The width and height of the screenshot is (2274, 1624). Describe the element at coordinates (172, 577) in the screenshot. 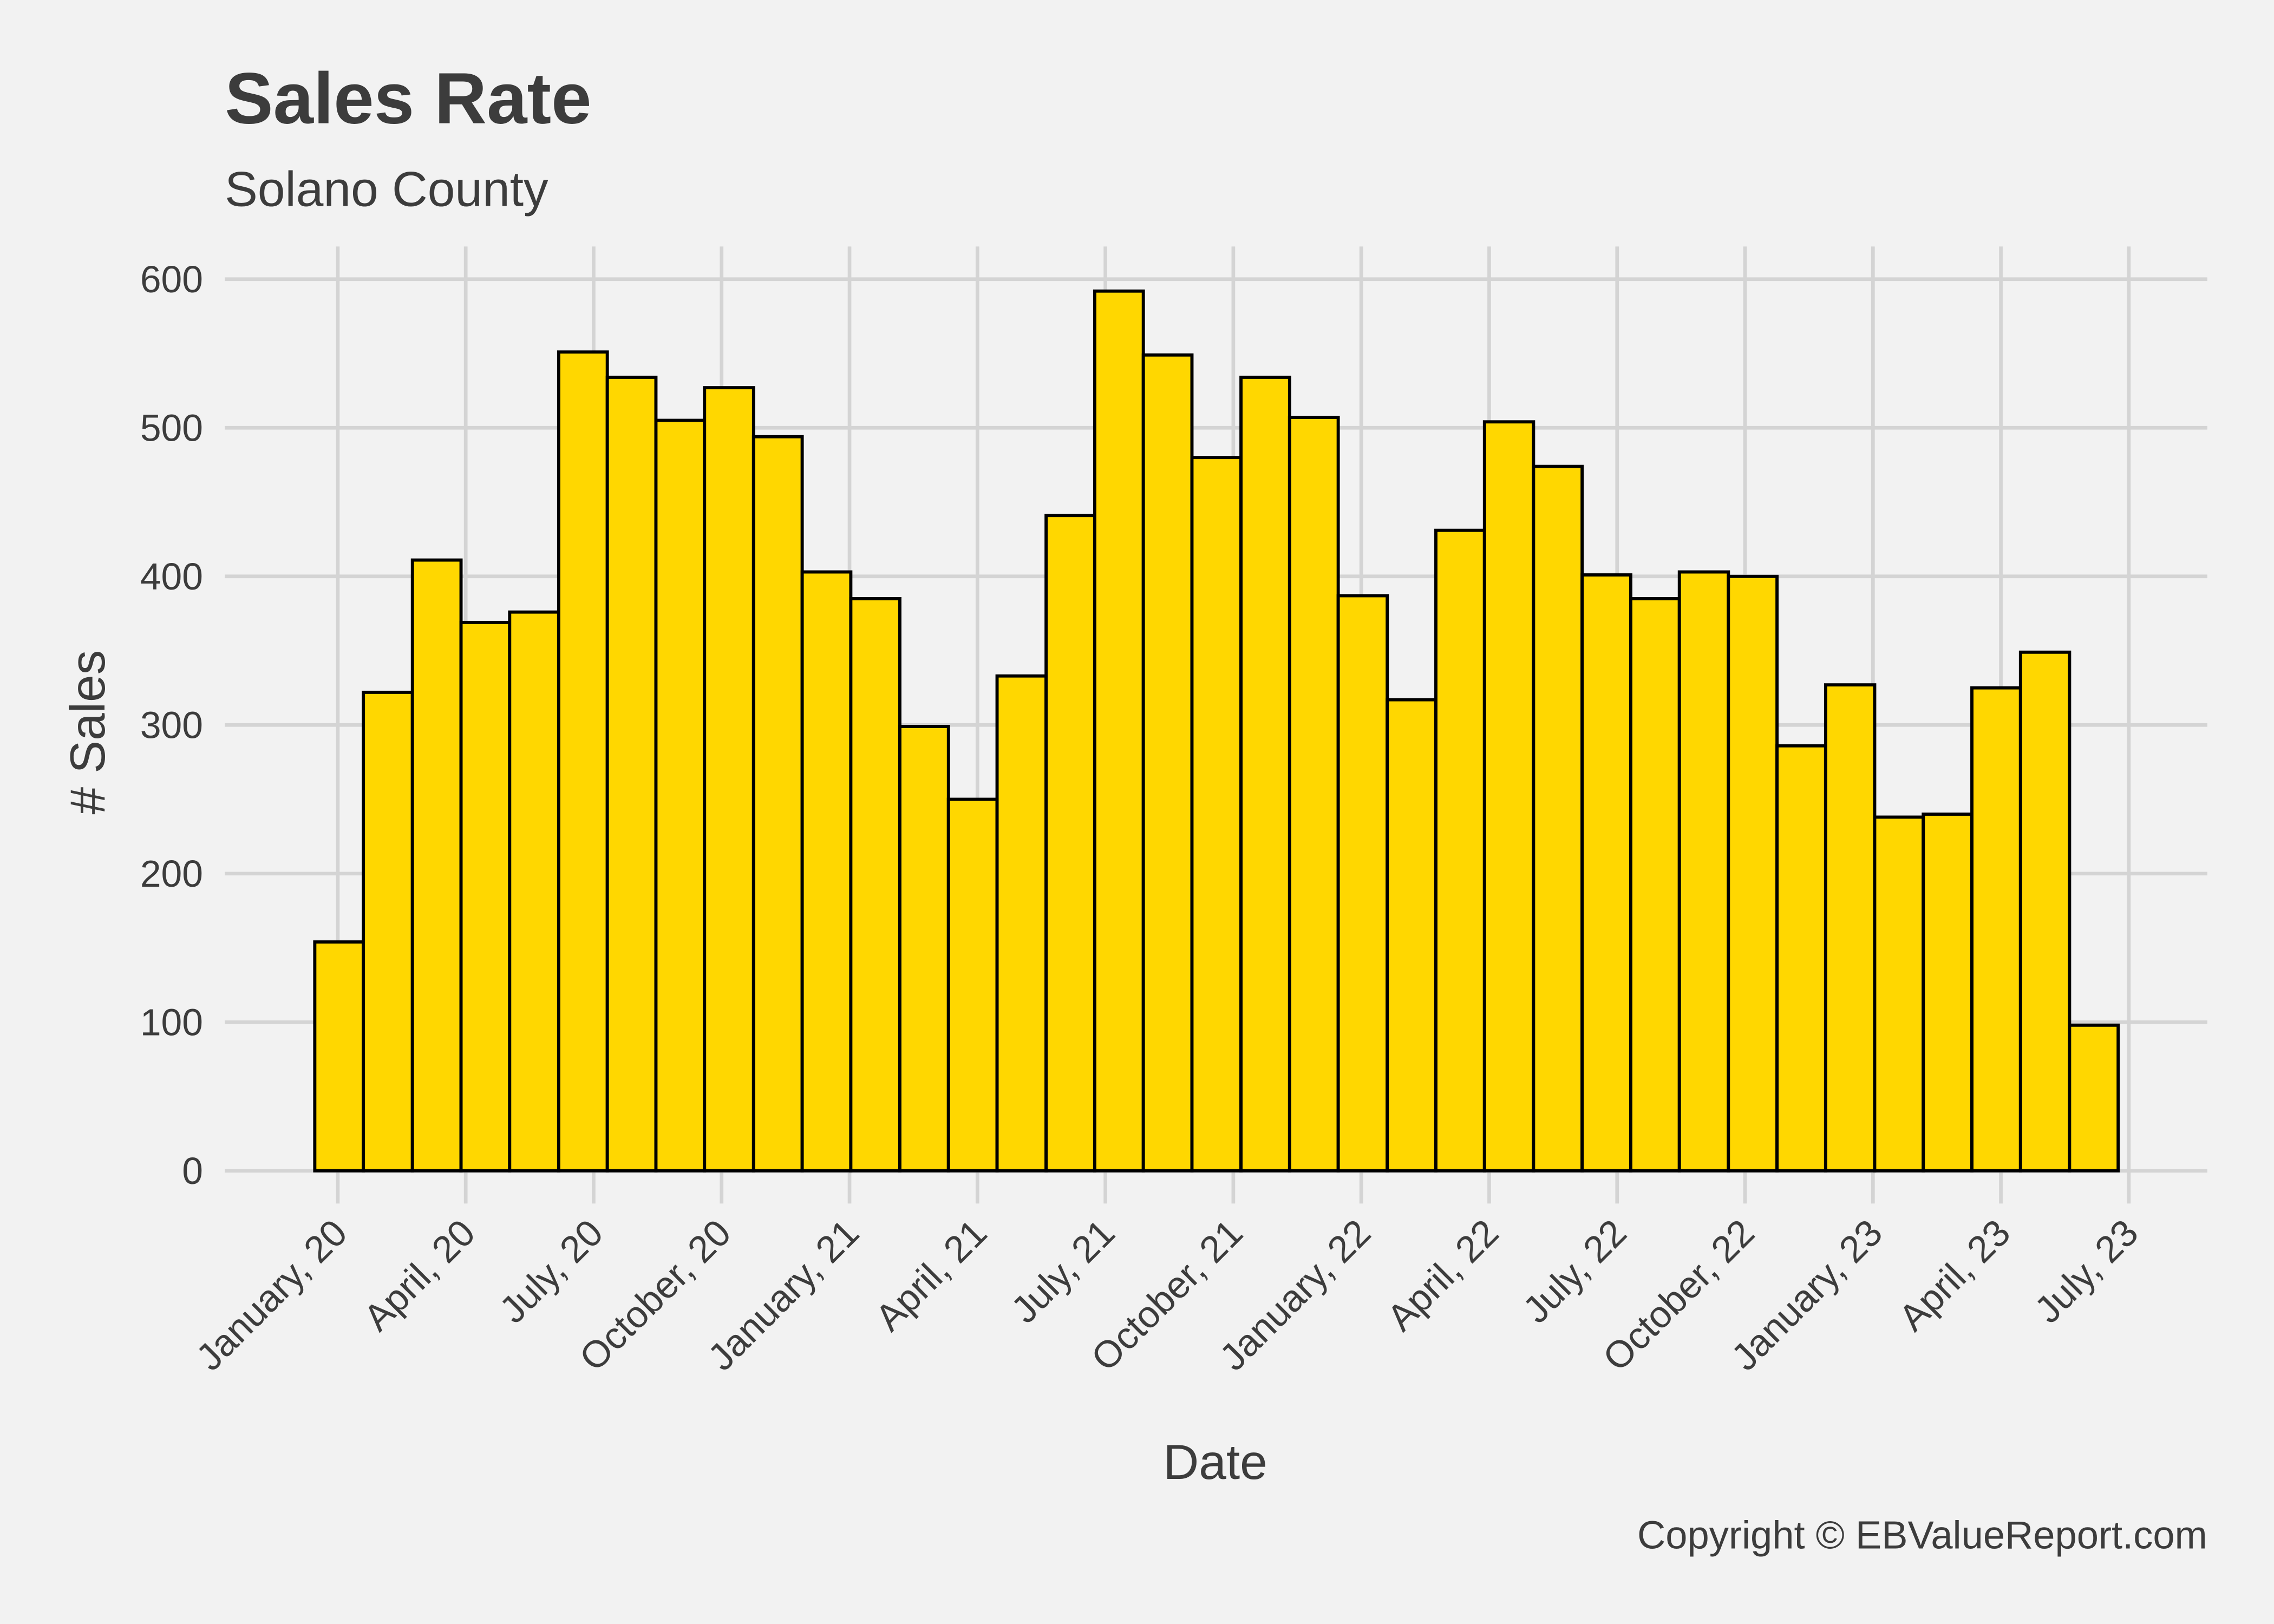

I see `y-tick-label: 400` at that location.